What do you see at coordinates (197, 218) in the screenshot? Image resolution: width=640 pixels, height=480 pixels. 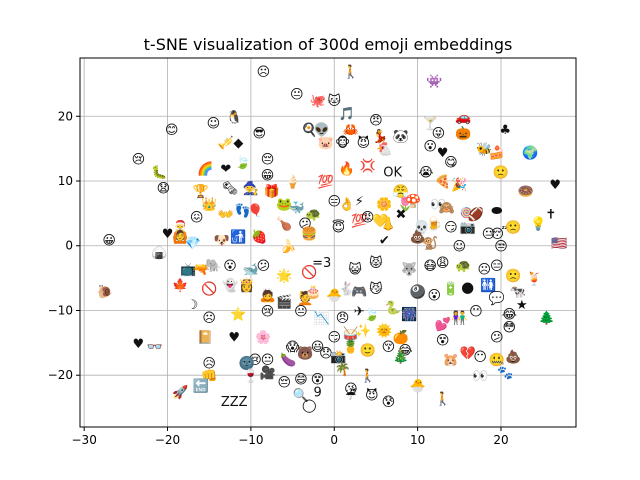 I see `emoji-point: 😖` at bounding box center [197, 218].